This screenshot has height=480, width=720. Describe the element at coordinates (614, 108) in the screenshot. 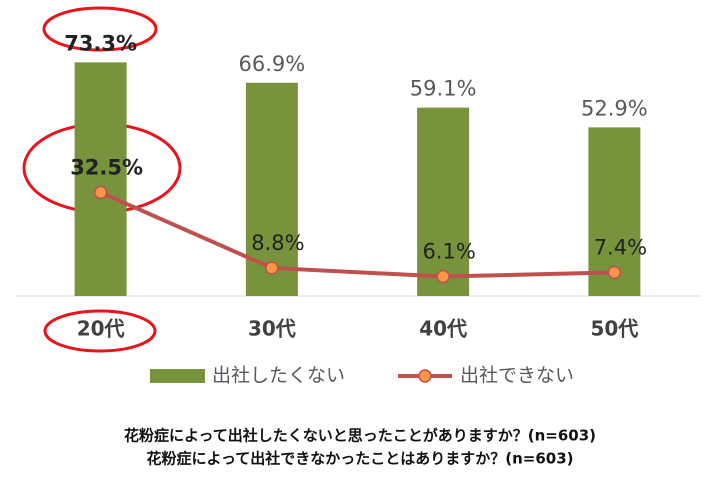

I see `data-label: 52.9%` at that location.